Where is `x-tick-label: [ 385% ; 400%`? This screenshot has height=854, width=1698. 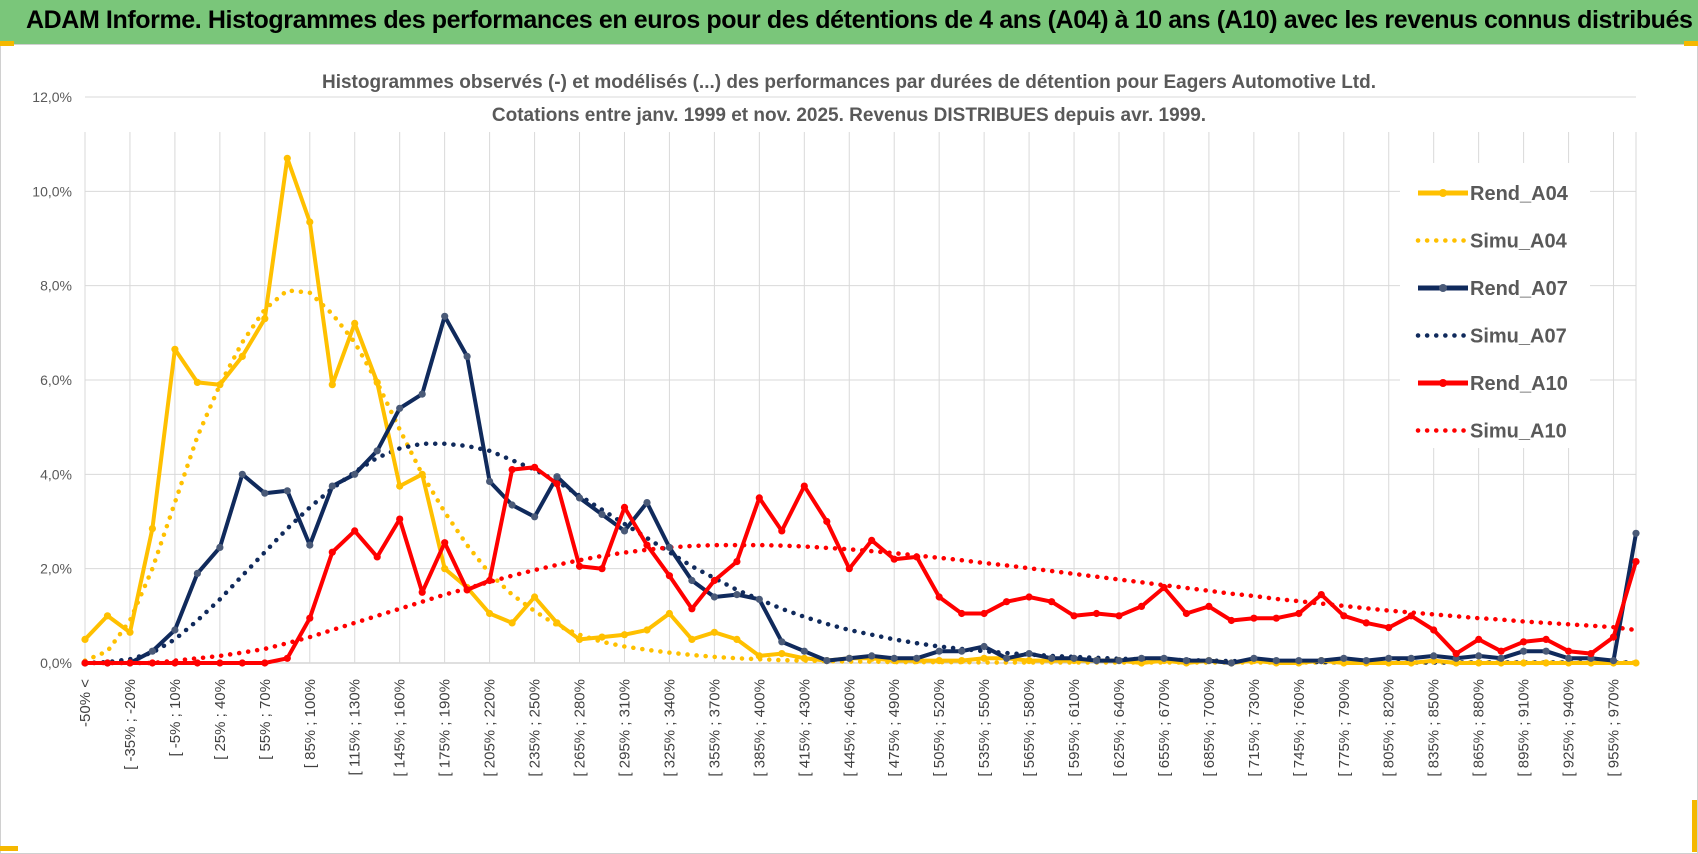 x-tick-label: [ 385% ; 400% is located at coordinates (759, 728).